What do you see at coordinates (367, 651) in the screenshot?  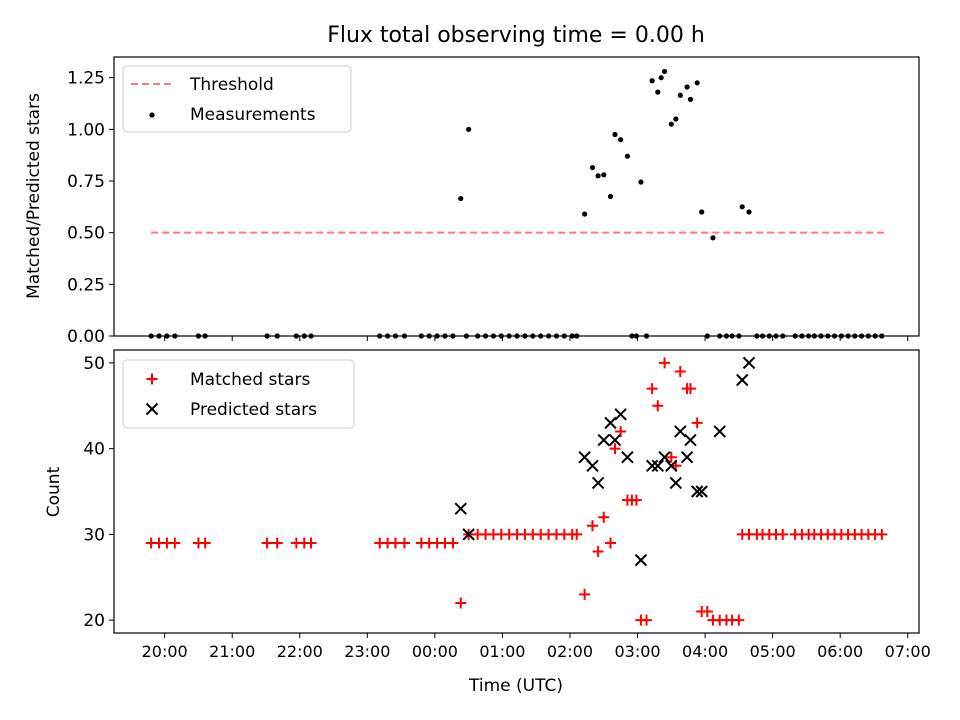 I see `x-tick-label: 23:00` at bounding box center [367, 651].